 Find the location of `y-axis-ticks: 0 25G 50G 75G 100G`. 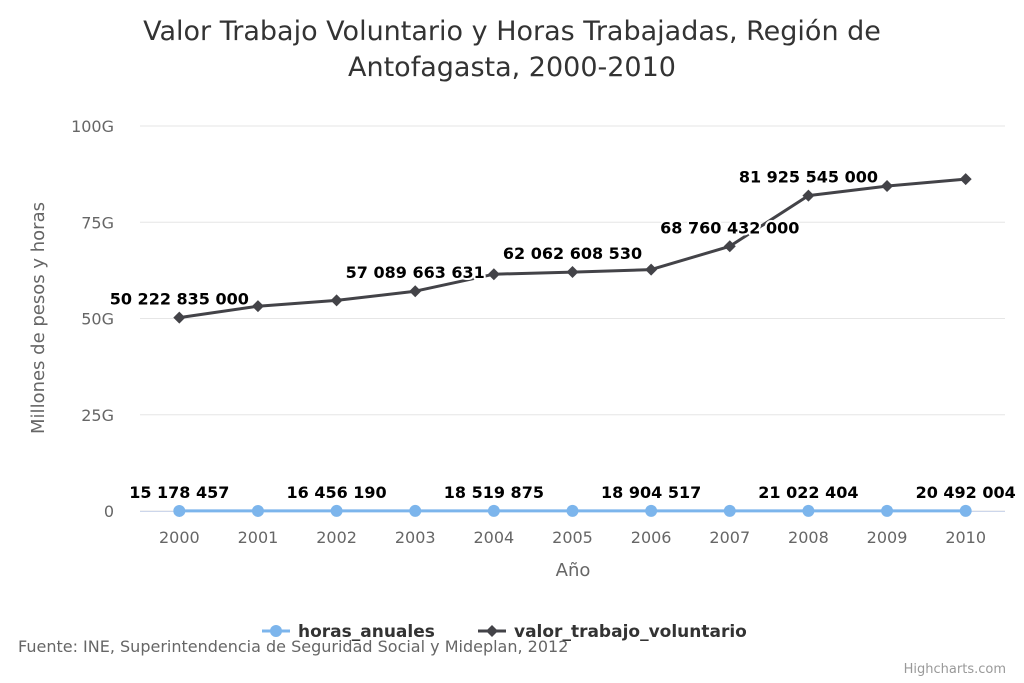

y-axis-ticks: 0 25G 50G 75G 100G is located at coordinates (92, 319).